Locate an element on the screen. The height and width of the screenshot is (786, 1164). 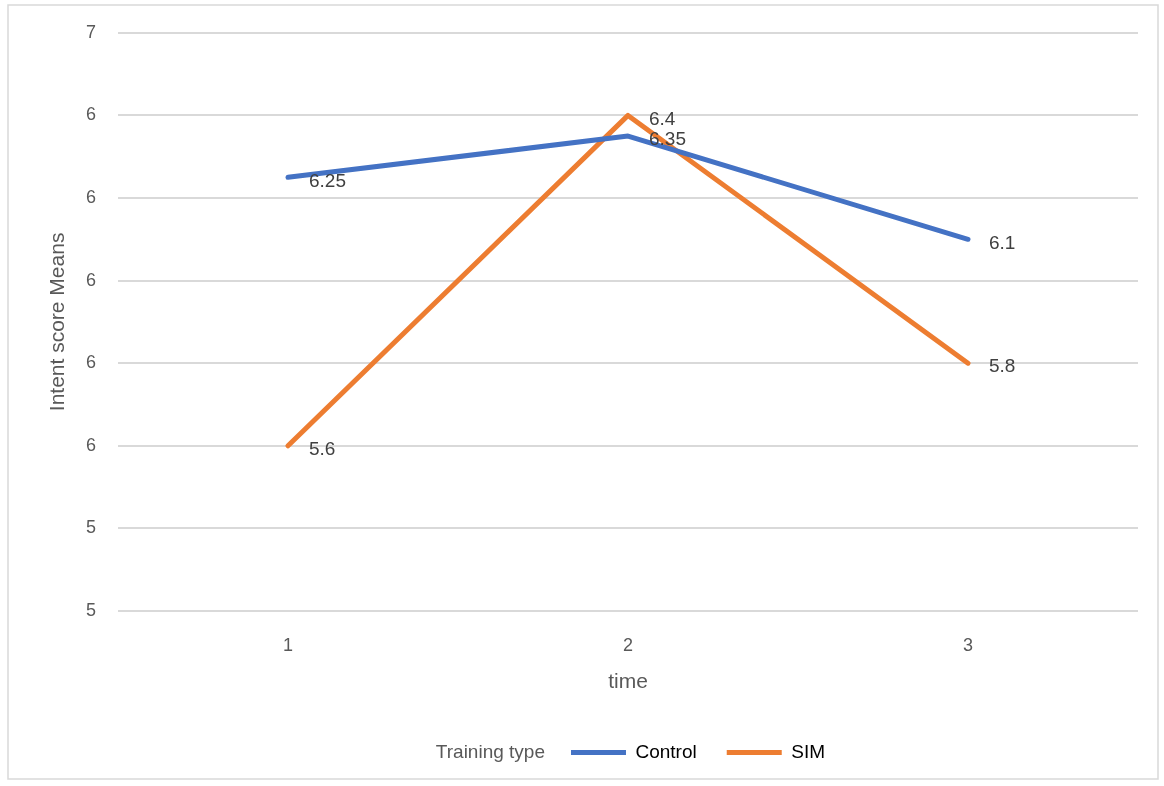
x-tick-label: 2 is located at coordinates (628, 644).